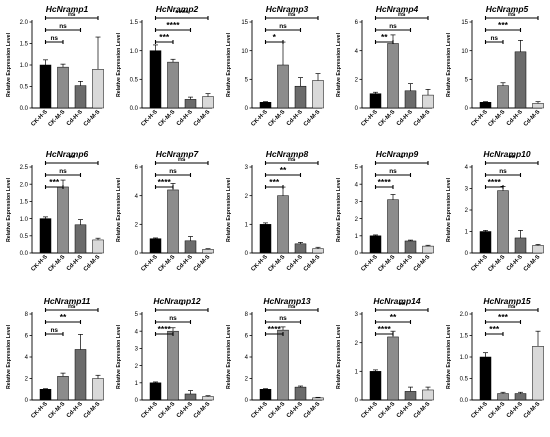 The image size is (550, 437). I want to click on significance-label: ***, so click(54, 182).